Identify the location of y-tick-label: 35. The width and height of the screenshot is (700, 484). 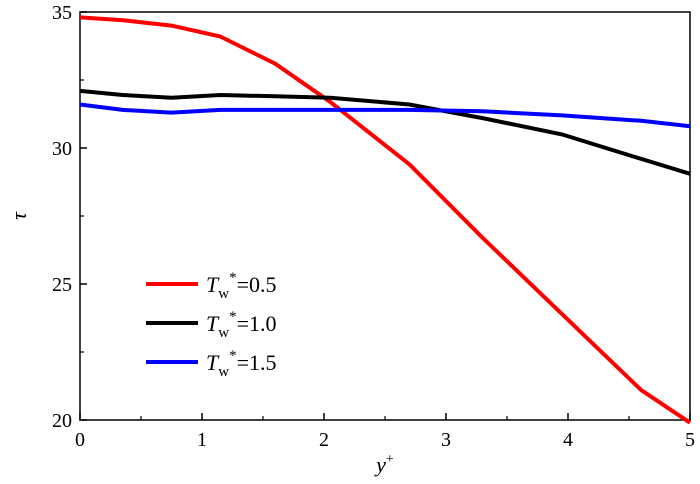
(62, 13).